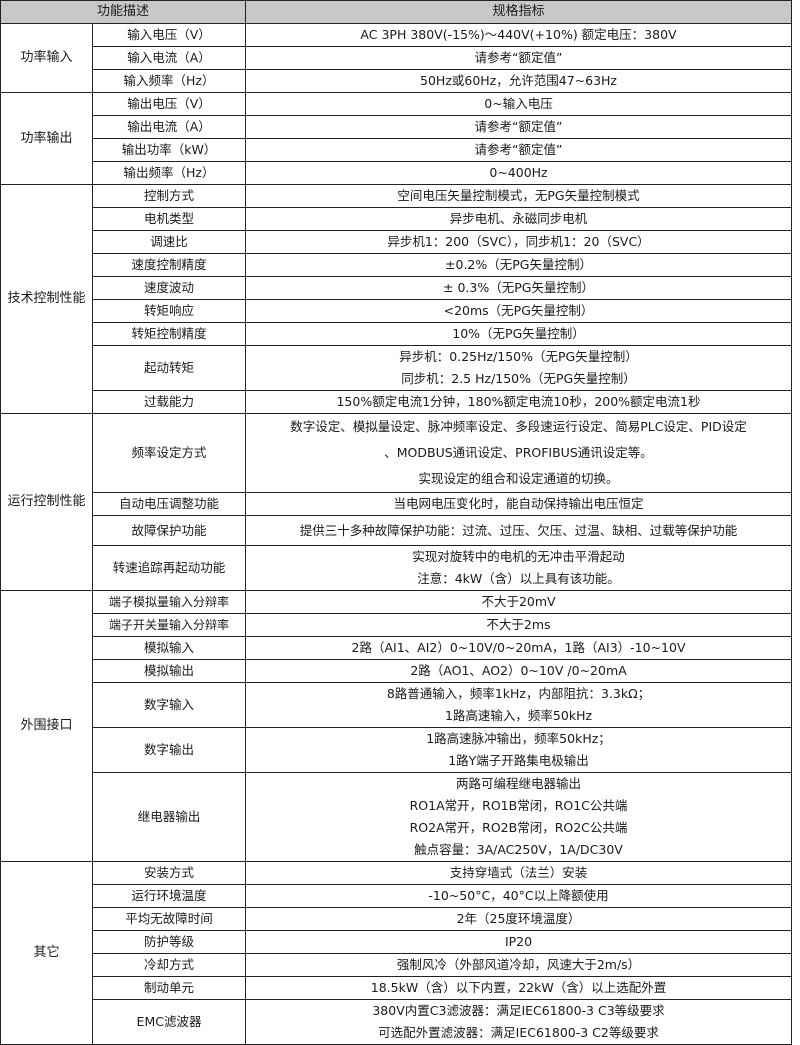 The height and width of the screenshot is (1045, 800). I want to click on spec-line: 10%（无PG矢量控制）, so click(518, 333).